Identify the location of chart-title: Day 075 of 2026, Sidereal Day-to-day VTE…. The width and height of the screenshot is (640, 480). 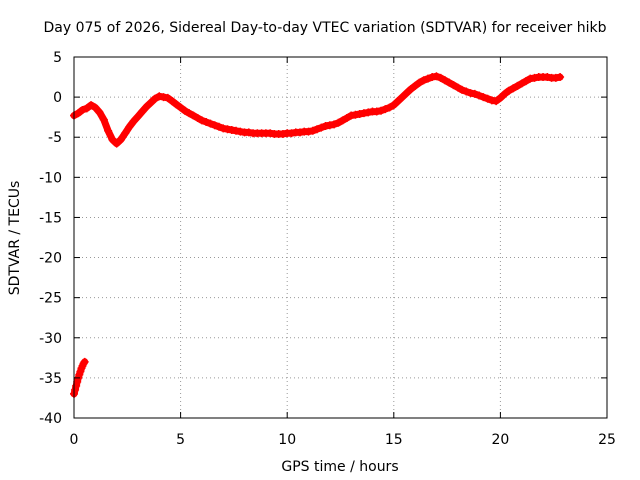
(325, 28).